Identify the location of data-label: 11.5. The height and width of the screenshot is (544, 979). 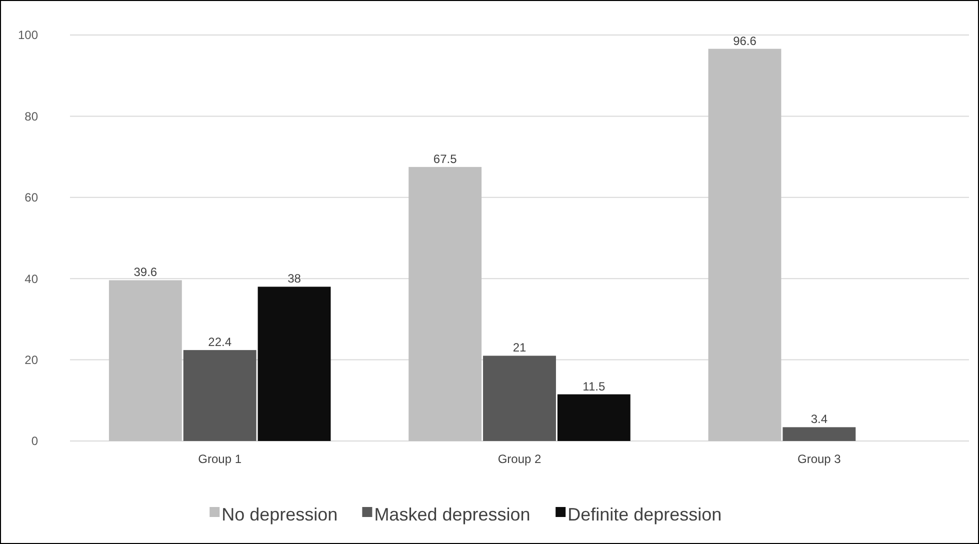
(594, 386).